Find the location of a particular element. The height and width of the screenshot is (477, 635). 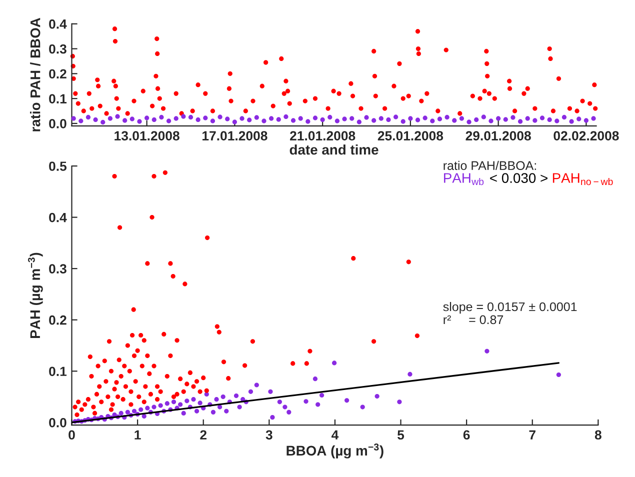

annotation: ratio PAH/BBOA: is located at coordinates (490, 165).